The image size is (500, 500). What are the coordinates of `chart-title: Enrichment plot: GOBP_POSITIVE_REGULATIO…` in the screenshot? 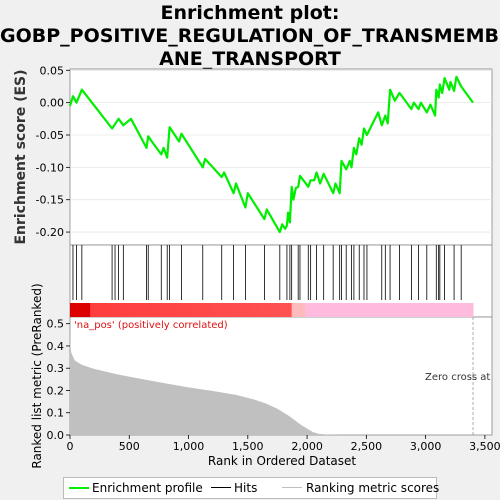 It's located at (250, 36).